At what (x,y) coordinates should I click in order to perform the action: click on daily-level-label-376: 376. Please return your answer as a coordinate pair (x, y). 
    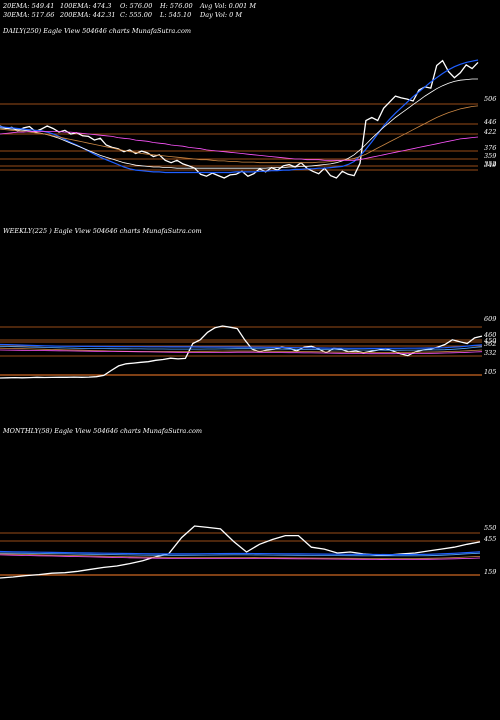
    Looking at the image, I should click on (490, 148).